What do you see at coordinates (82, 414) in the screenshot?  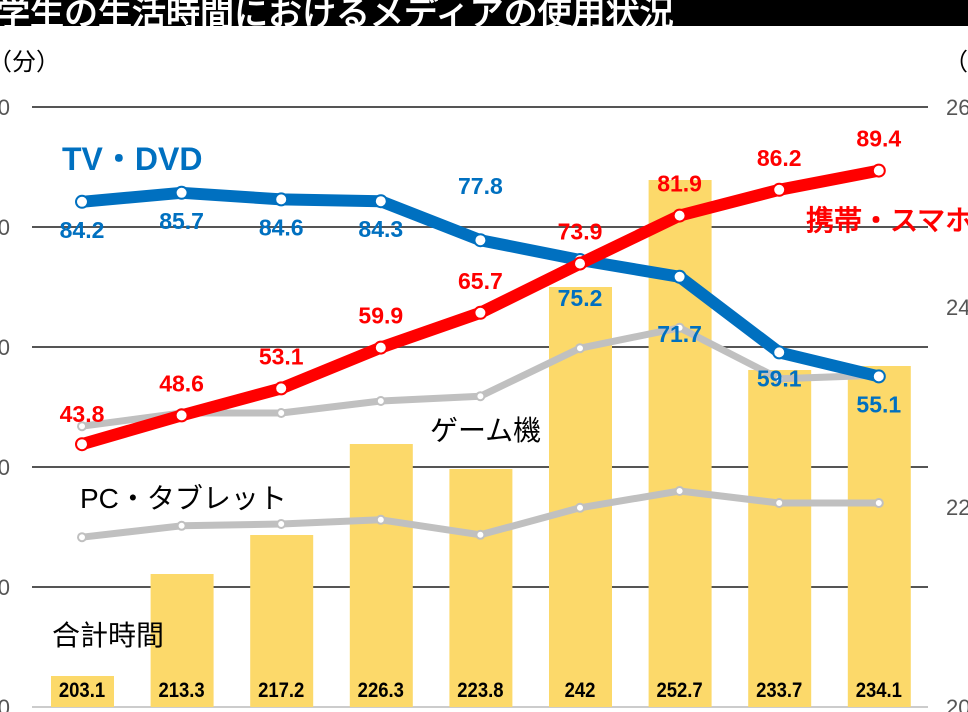 I see `smartphone-value-label: 43.8` at bounding box center [82, 414].